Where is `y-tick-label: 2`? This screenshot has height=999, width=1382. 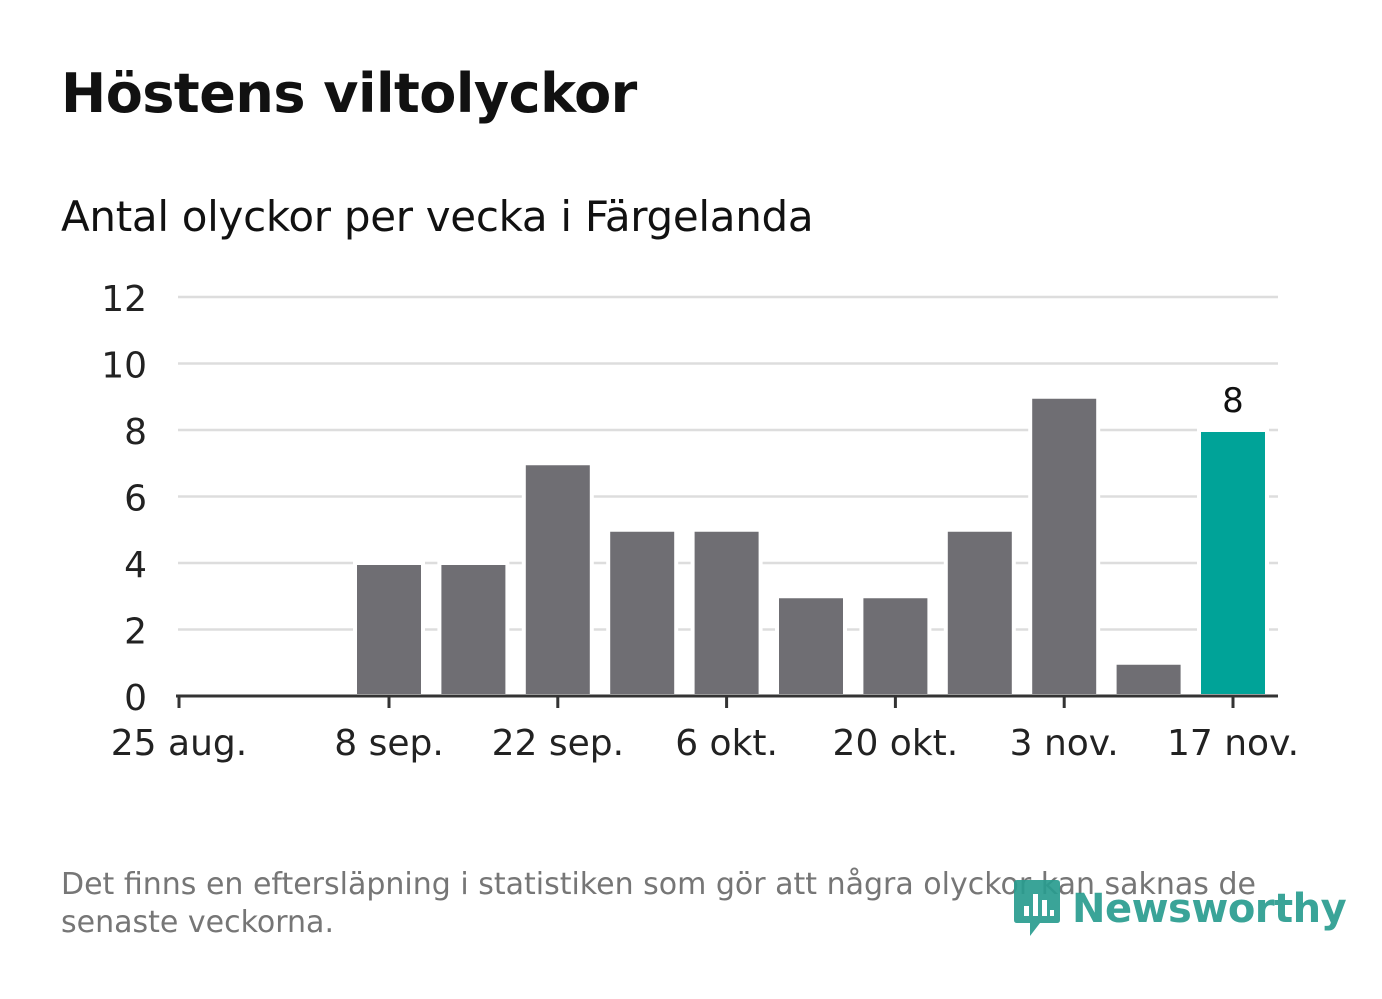
y-tick-label: 2 is located at coordinates (135, 632).